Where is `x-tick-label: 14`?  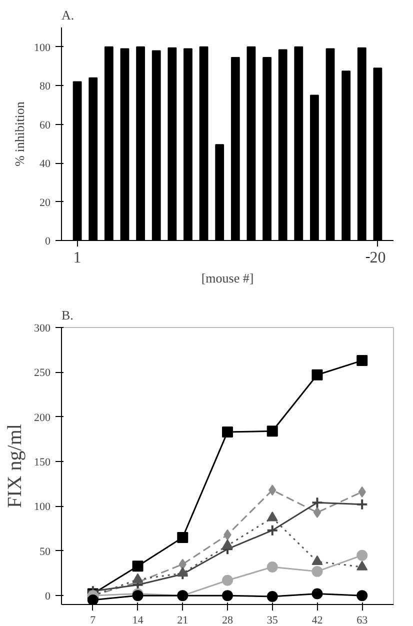
x-tick-label: 14 is located at coordinates (138, 620).